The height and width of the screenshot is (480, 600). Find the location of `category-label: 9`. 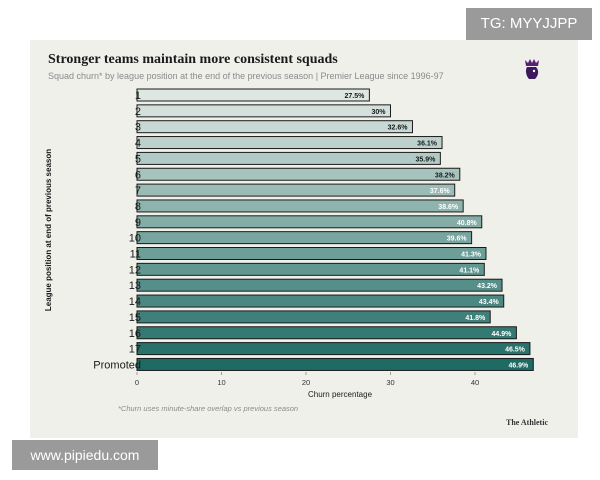

category-label: 9 is located at coordinates (138, 223).